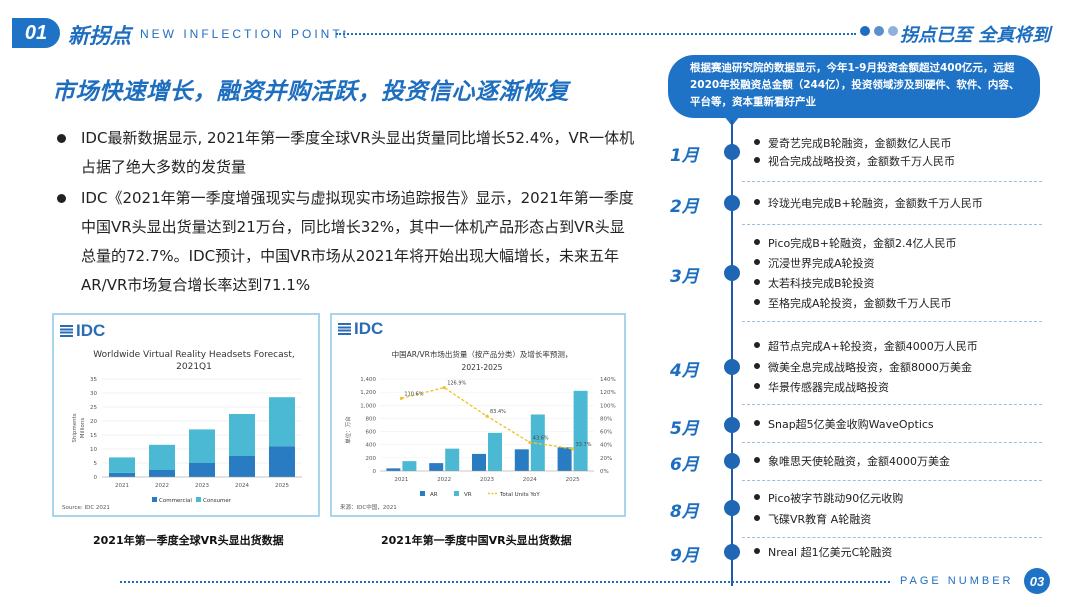  What do you see at coordinates (434, 495) in the screenshot?
I see `legend-label: AR` at bounding box center [434, 495].